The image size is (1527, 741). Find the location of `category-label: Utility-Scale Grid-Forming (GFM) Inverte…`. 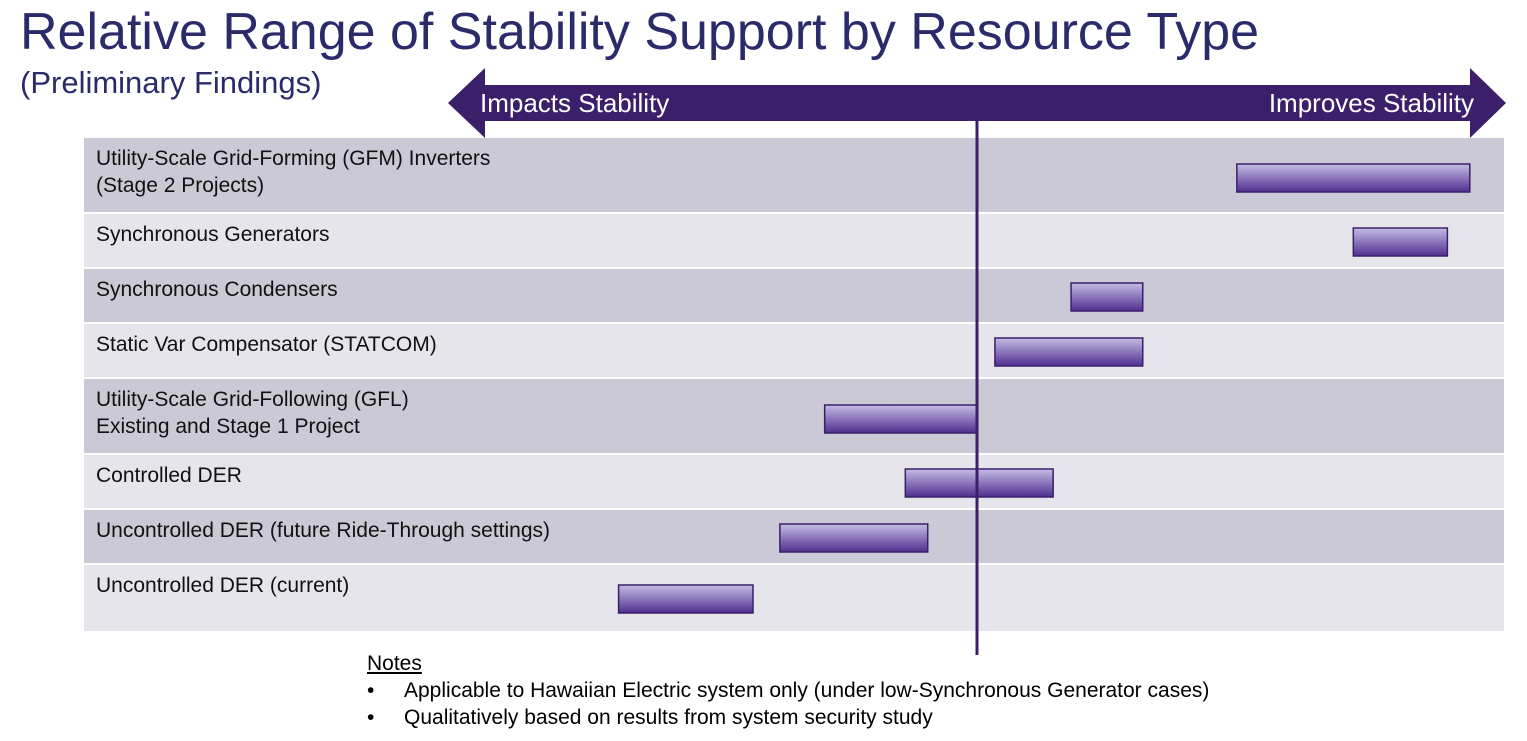

category-label: Utility-Scale Grid-Forming (GFM) Inverte… is located at coordinates (293, 158).